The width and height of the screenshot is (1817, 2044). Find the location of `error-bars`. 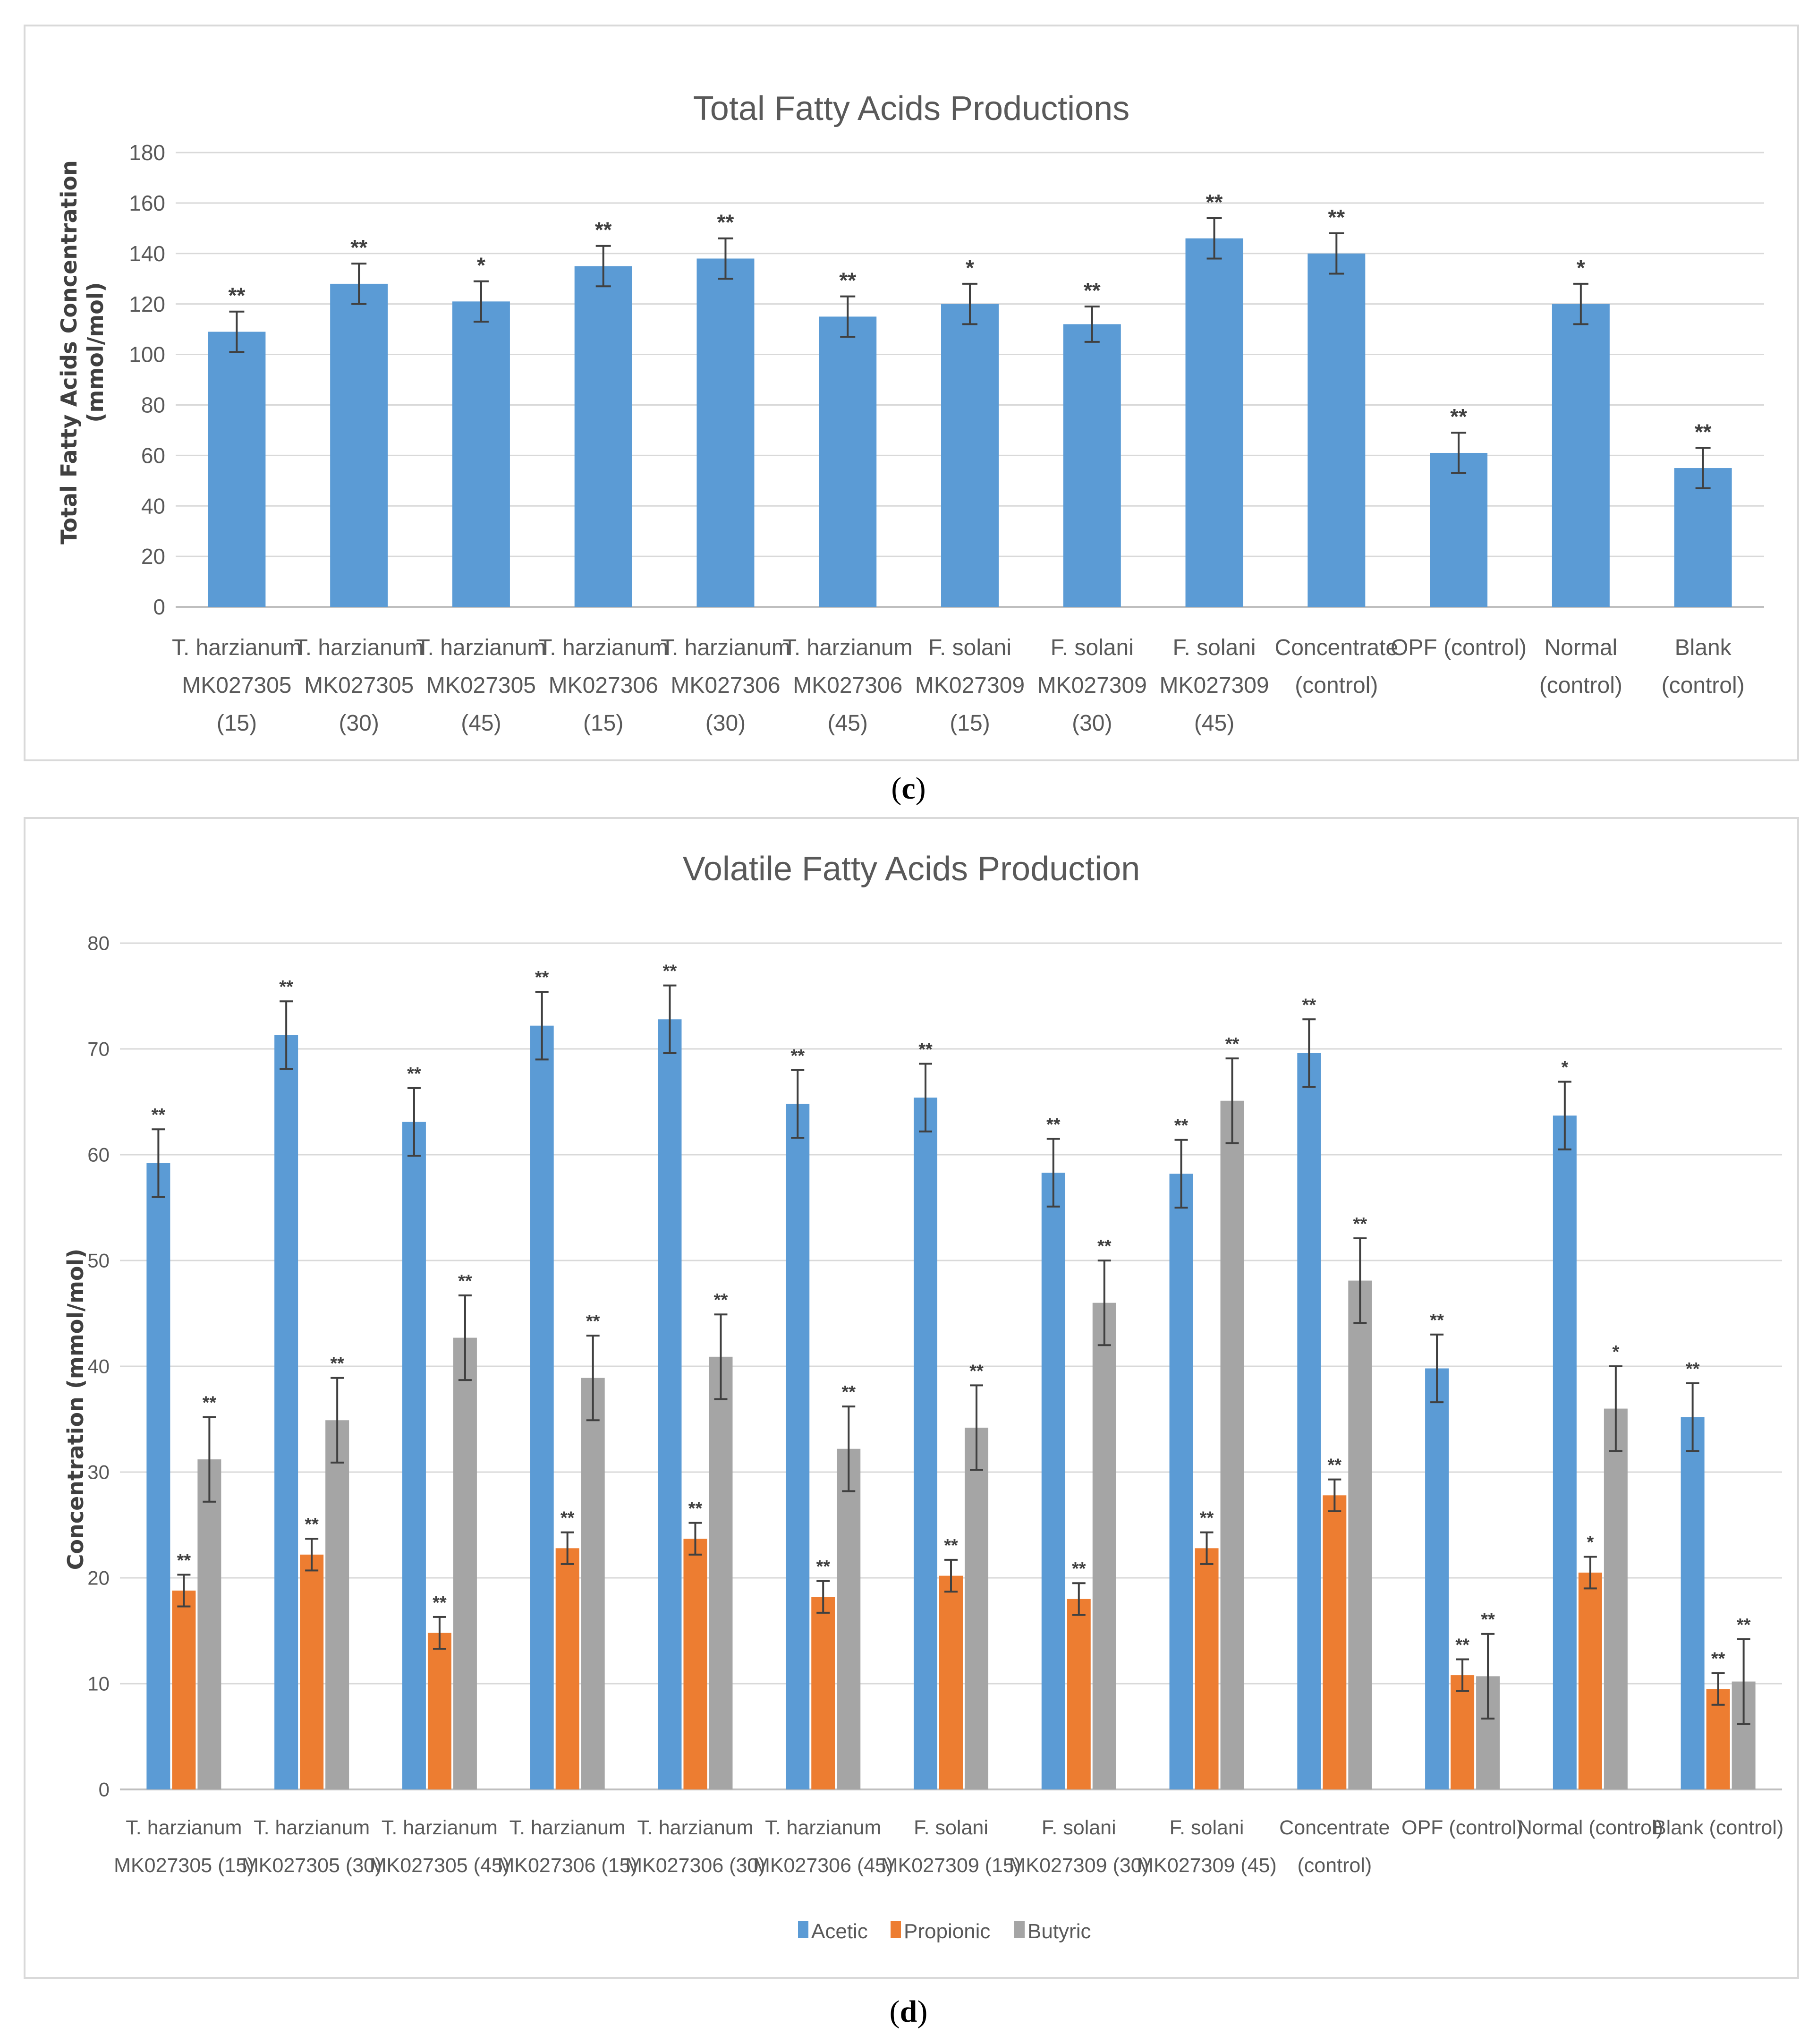

error-bars is located at coordinates (970, 353).